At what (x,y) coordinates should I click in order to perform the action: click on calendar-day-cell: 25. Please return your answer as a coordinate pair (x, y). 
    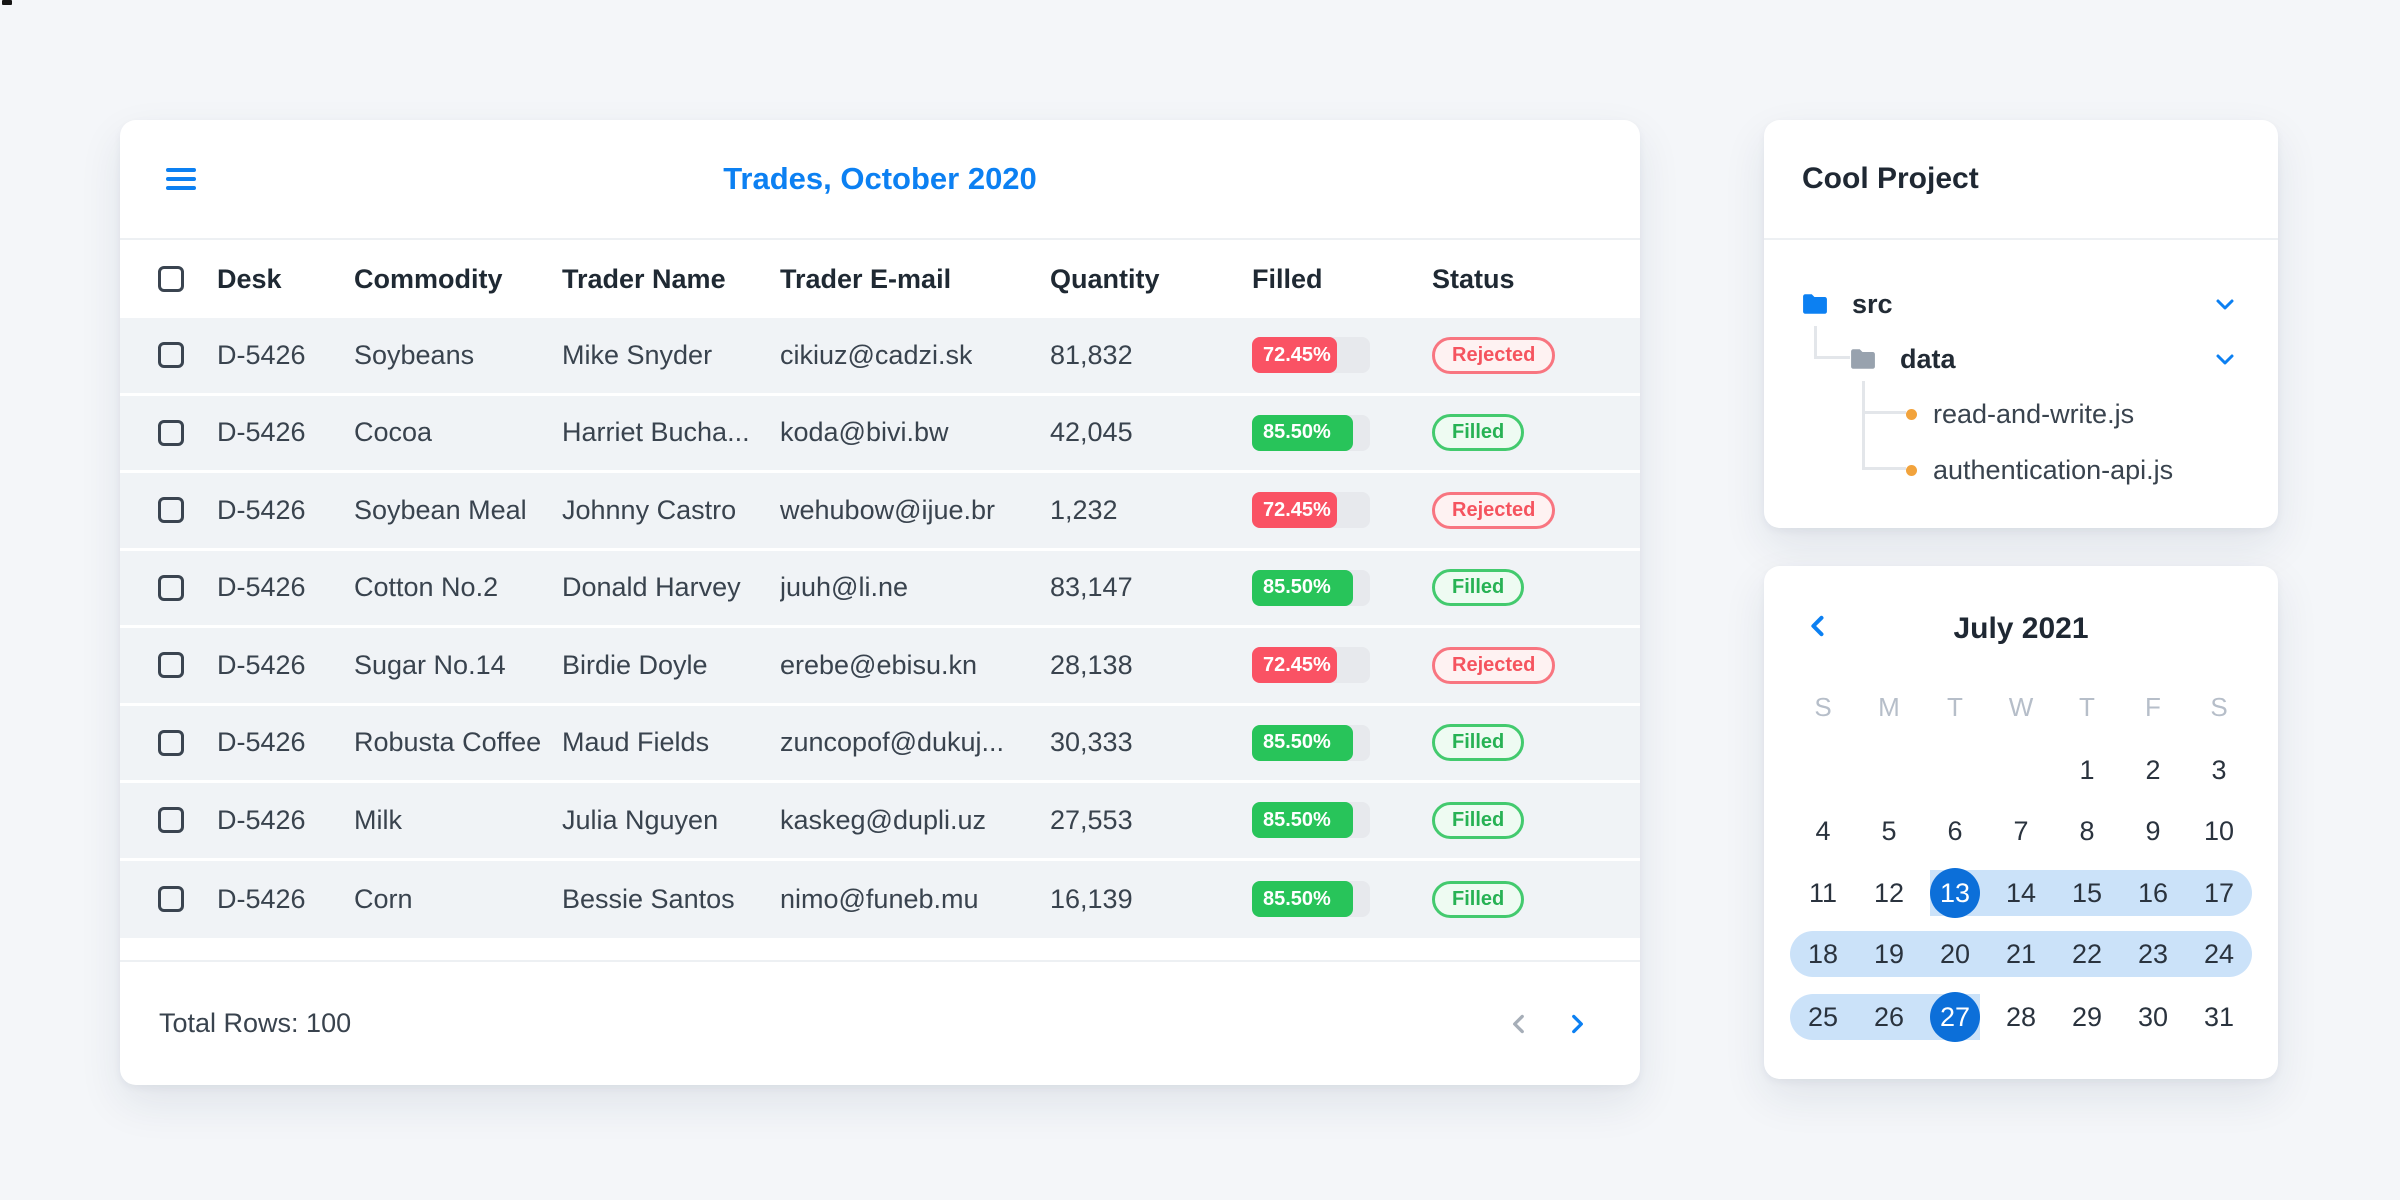
    Looking at the image, I should click on (1823, 1017).